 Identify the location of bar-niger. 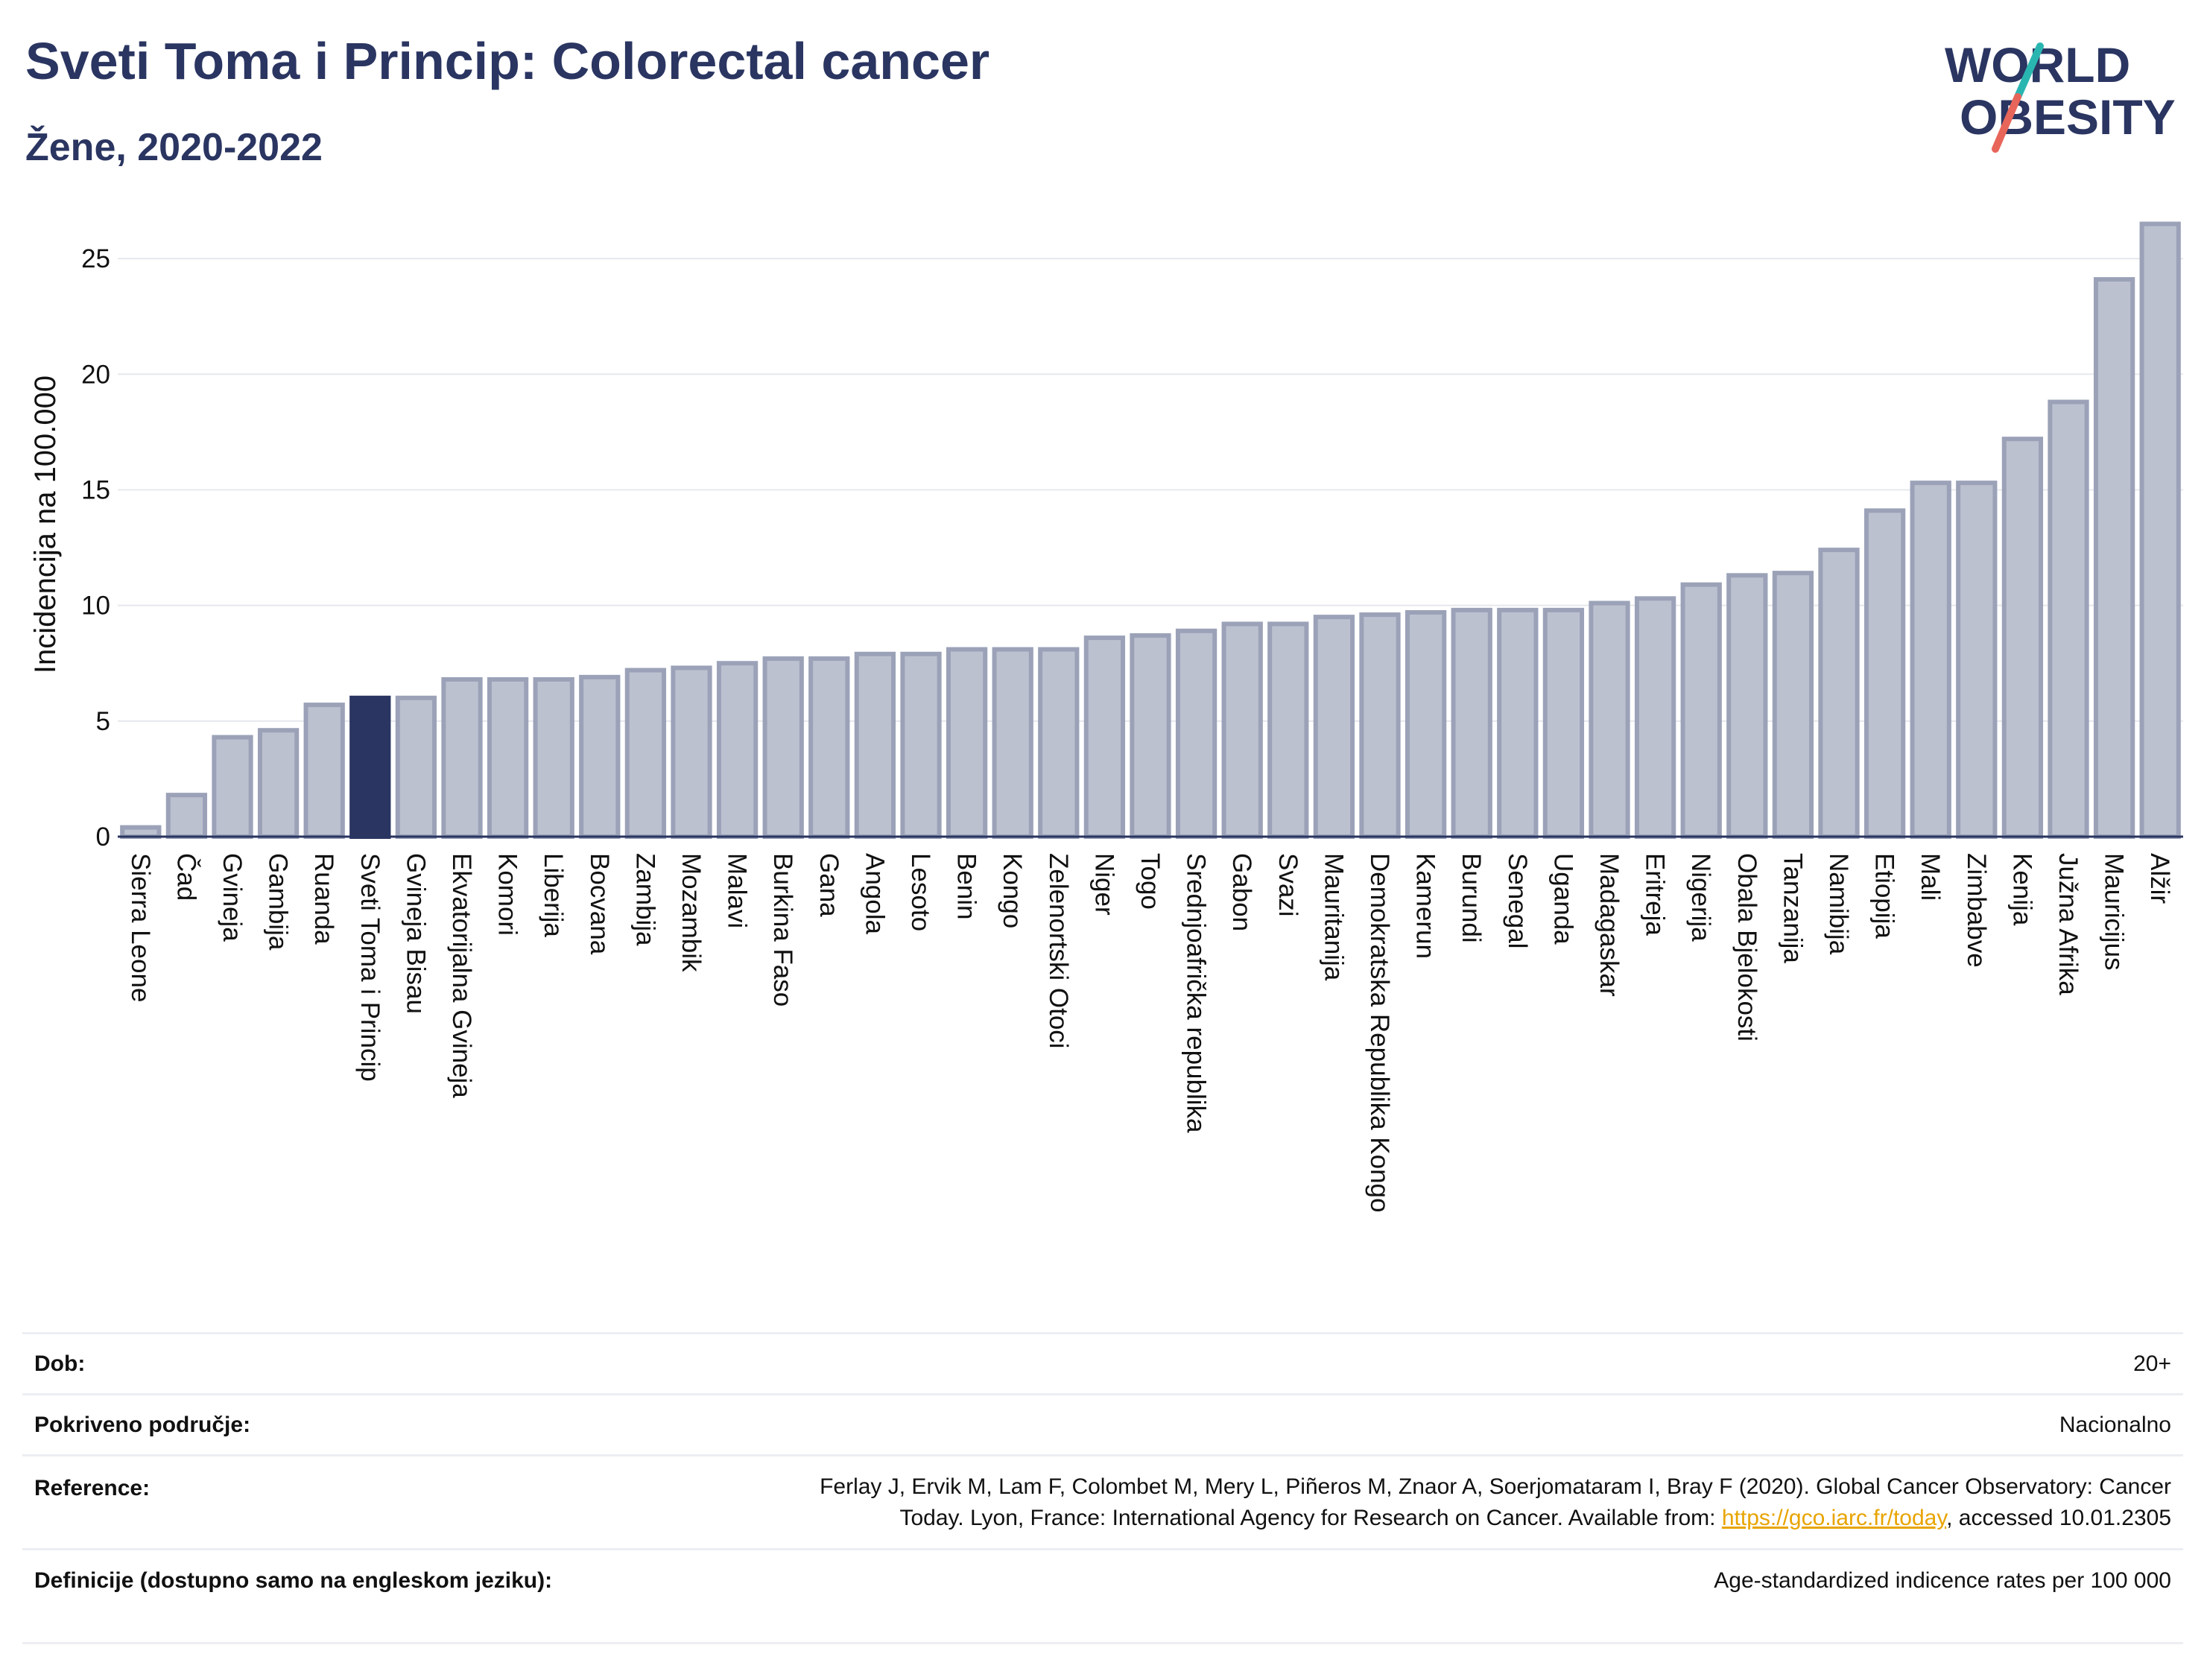
(1104, 737).